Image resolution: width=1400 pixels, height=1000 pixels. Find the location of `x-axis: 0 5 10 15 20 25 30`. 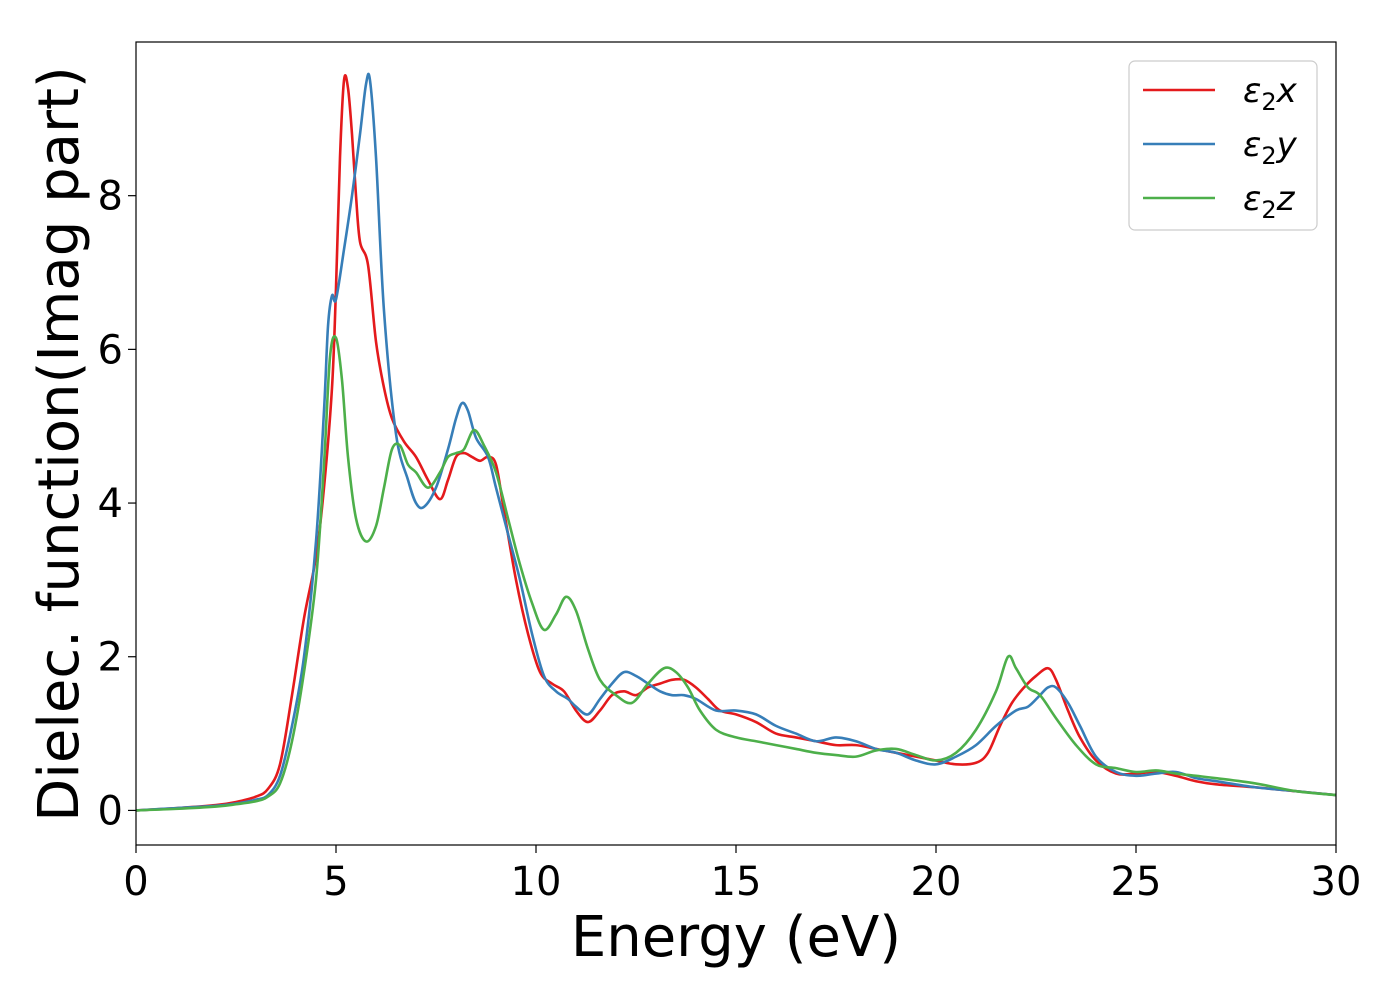

x-axis: 0 5 10 15 20 25 30 is located at coordinates (742, 875).